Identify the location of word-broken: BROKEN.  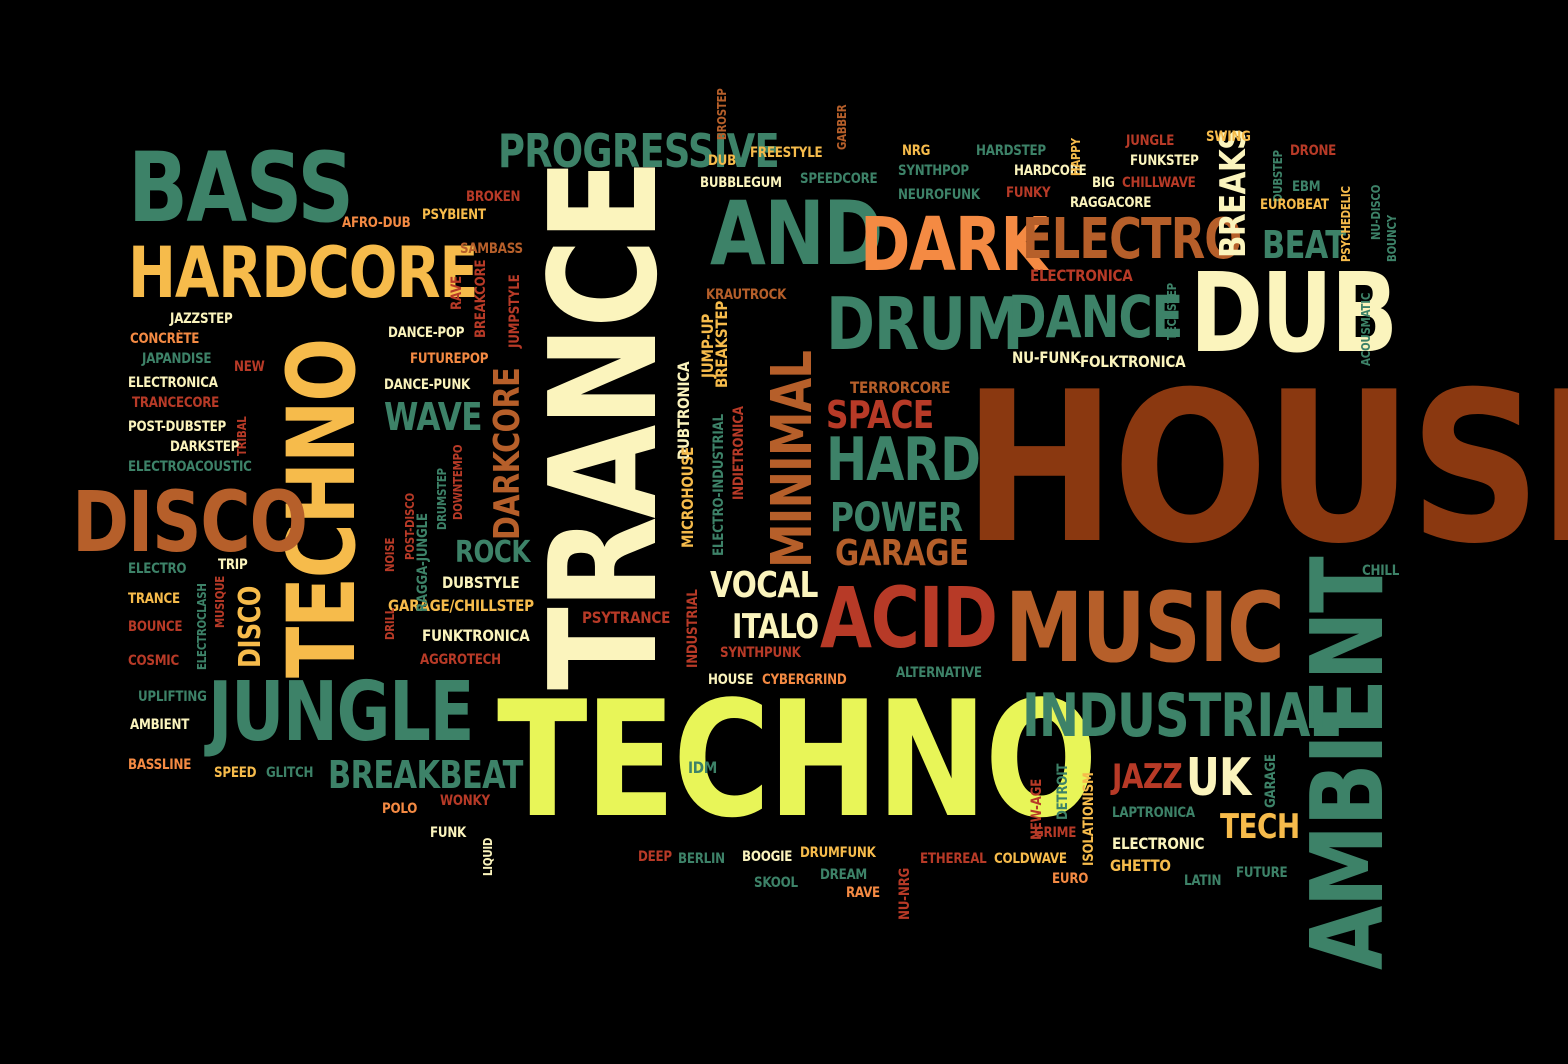
(493, 197).